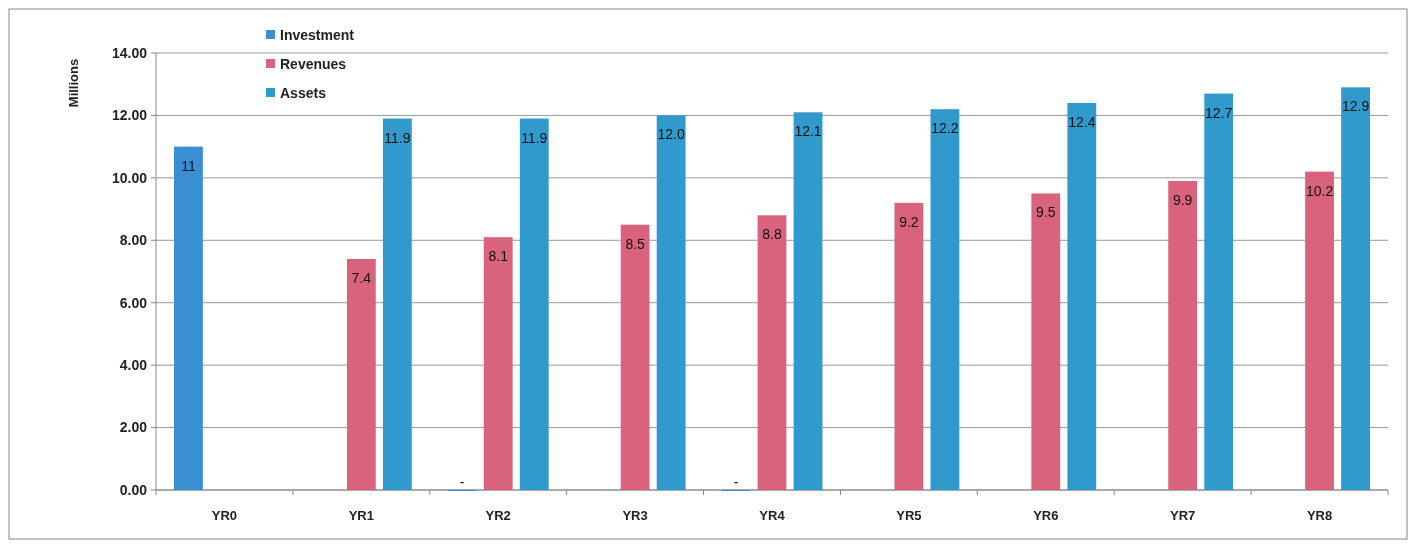 The width and height of the screenshot is (1415, 548). What do you see at coordinates (1082, 121) in the screenshot?
I see `data-label: 12.4` at bounding box center [1082, 121].